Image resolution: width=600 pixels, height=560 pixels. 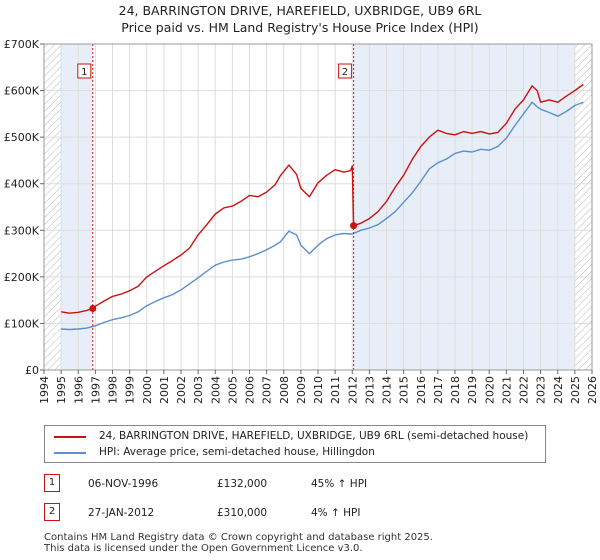 What do you see at coordinates (22, 91) in the screenshot?
I see `y-tick-label: £600K` at bounding box center [22, 91].